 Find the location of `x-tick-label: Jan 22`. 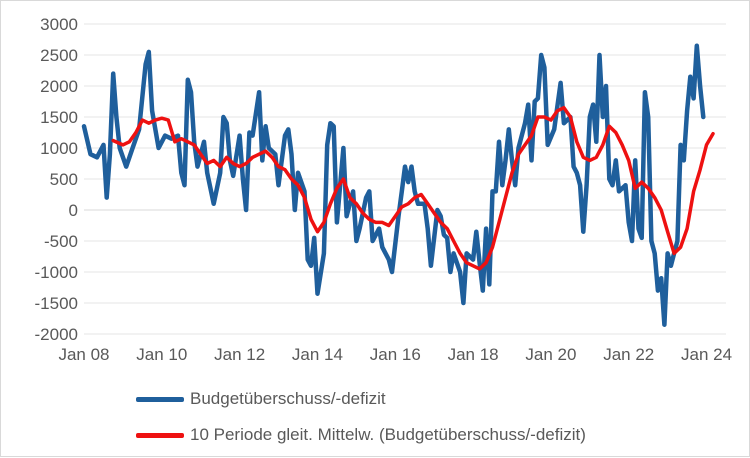

x-tick-label: Jan 22 is located at coordinates (628, 354).